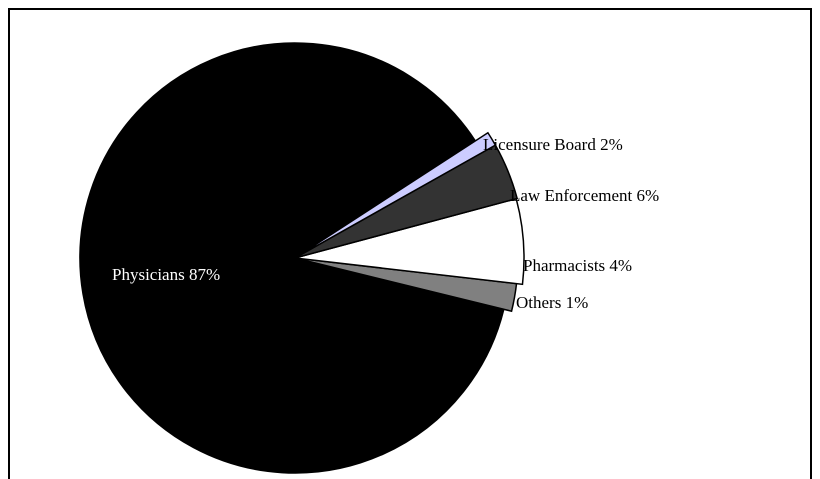 This screenshot has width=820, height=479. What do you see at coordinates (552, 302) in the screenshot?
I see `slice-label-others: Others 1%` at bounding box center [552, 302].